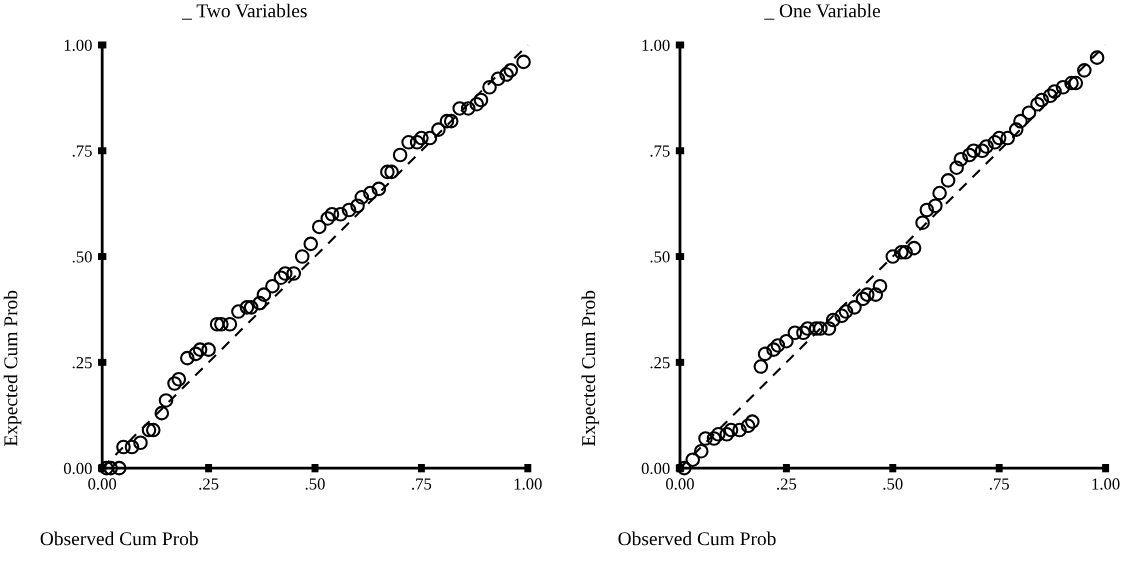 The image size is (1123, 562). Describe the element at coordinates (590, 368) in the screenshot. I see `y-axis-title: Expected Cum Prob` at that location.